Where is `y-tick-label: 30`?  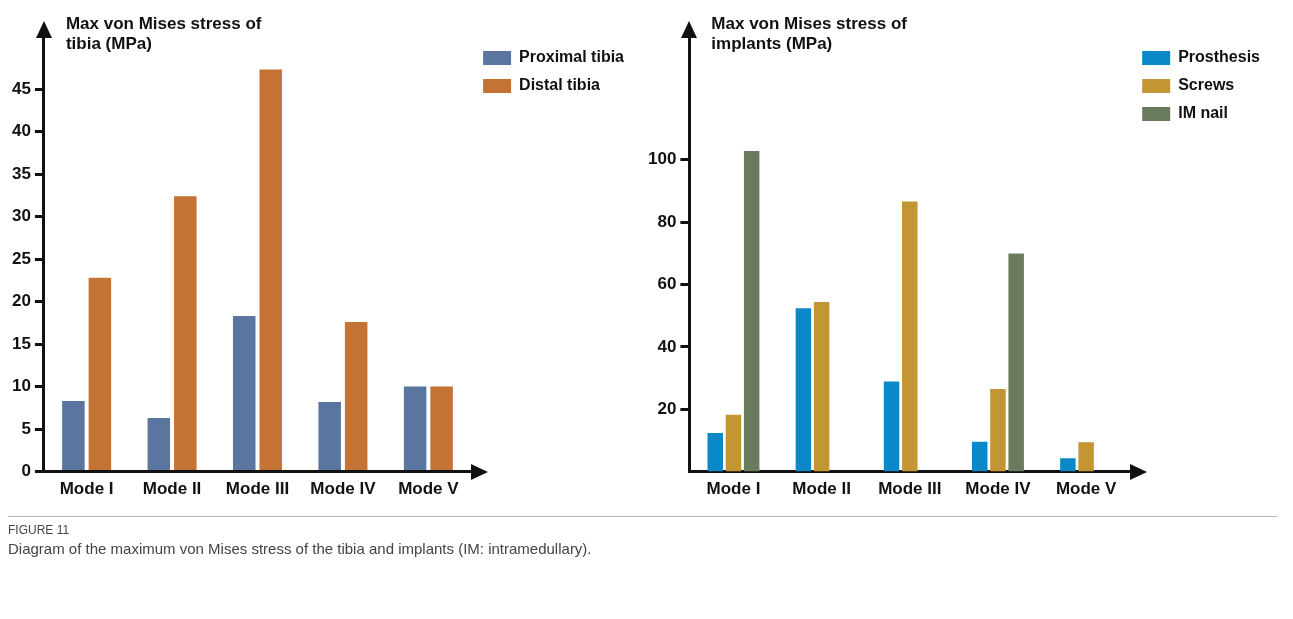
y-tick-label: 30 is located at coordinates (21, 216).